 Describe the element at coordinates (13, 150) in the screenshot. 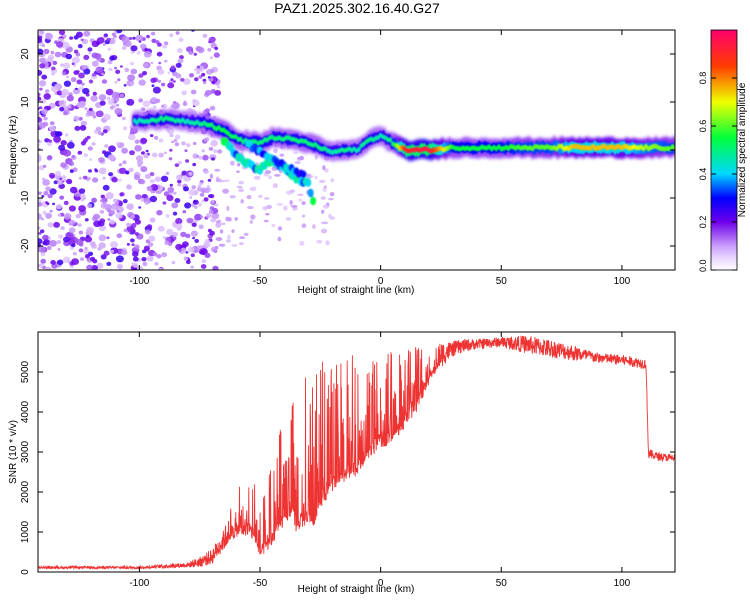

I see `spectrogram-y-label: Frequency (Hz)` at that location.